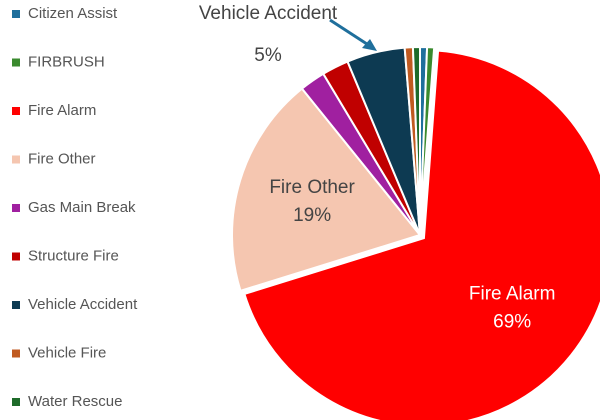 Image resolution: width=600 pixels, height=420 pixels. What do you see at coordinates (73, 255) in the screenshot?
I see `legend-label: Structure Fire` at bounding box center [73, 255].